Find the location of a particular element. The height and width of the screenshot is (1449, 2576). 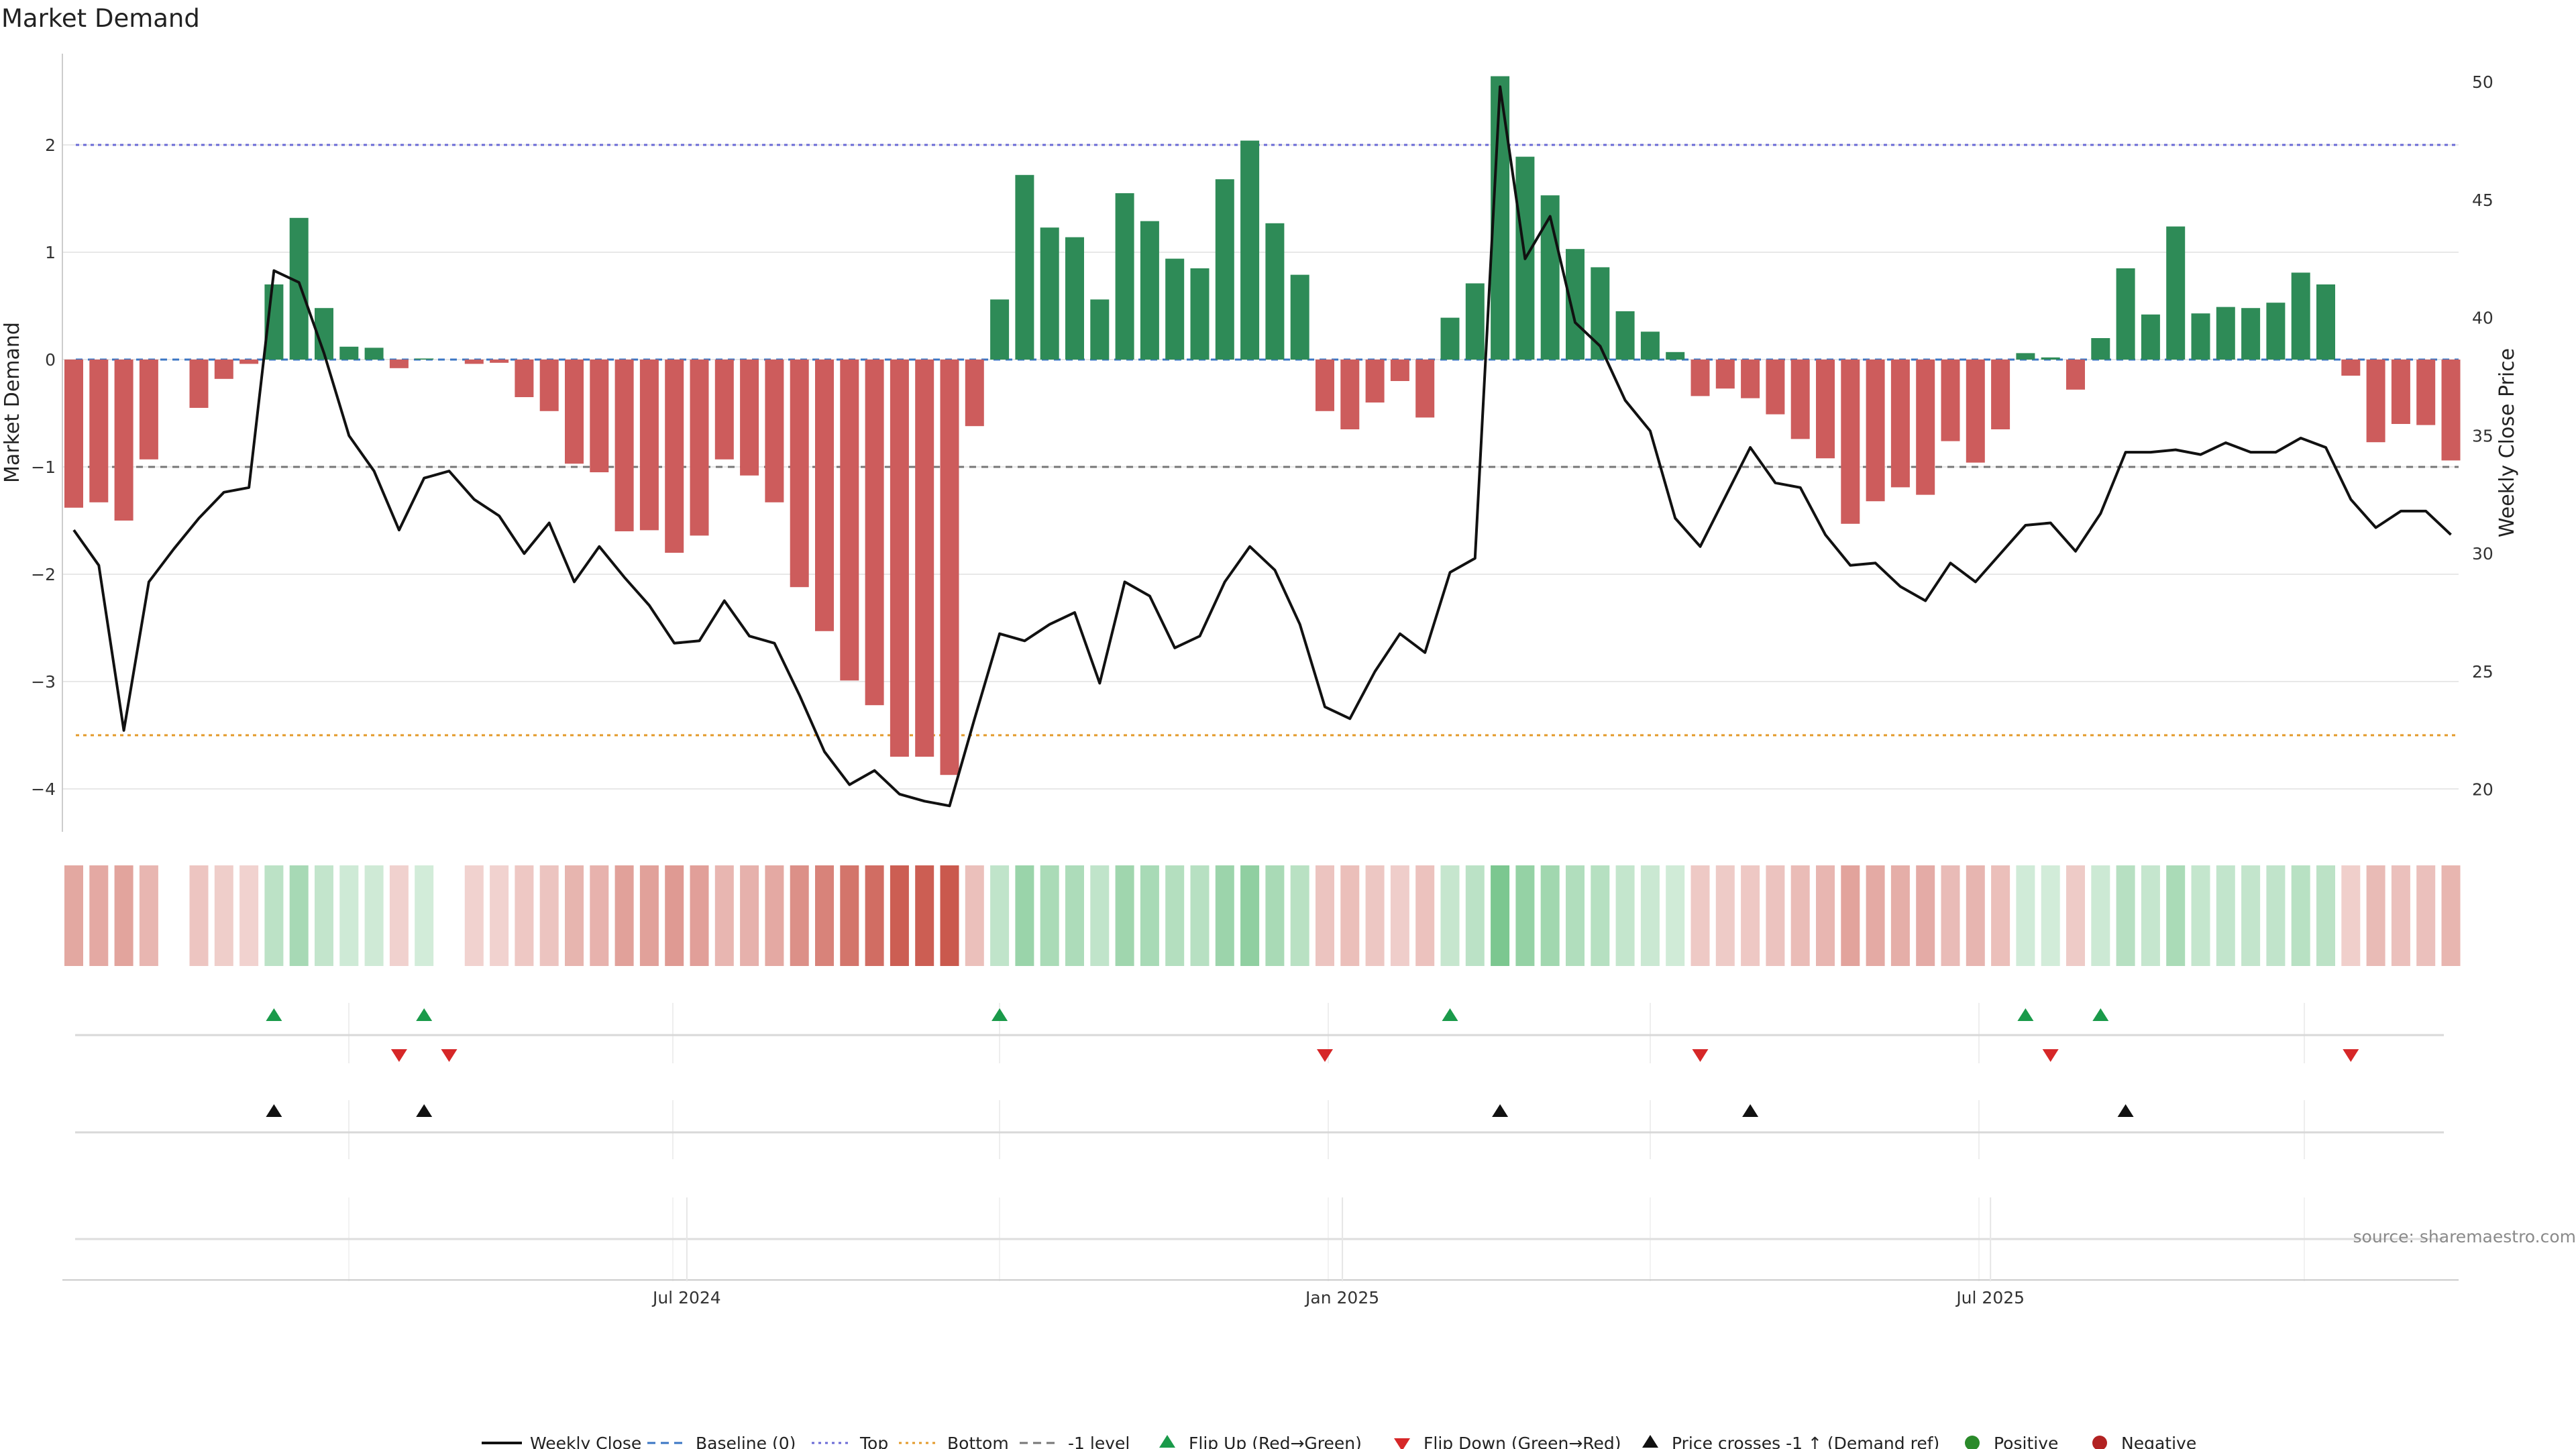

y-tick-label-left: −2 is located at coordinates (43, 574).